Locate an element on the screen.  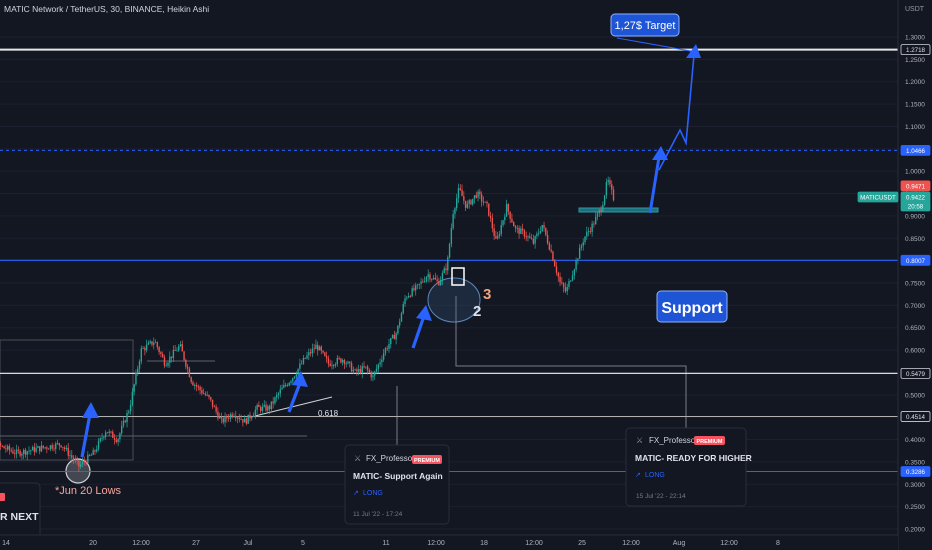
price-tick: 0.3000 is located at coordinates (915, 485).